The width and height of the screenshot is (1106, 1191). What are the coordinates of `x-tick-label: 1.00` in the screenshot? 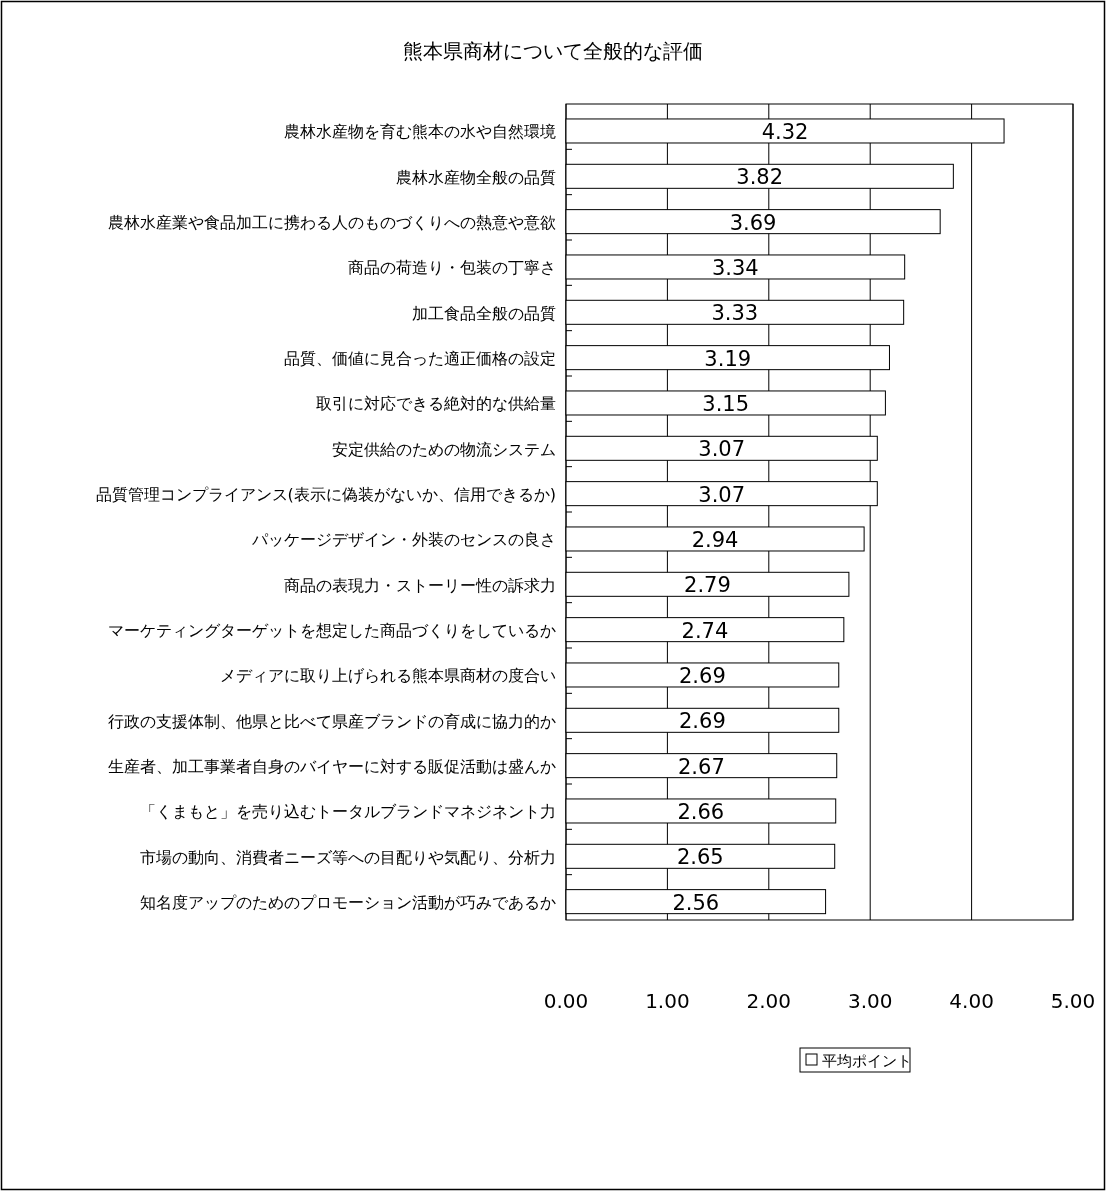 It's located at (667, 1001).